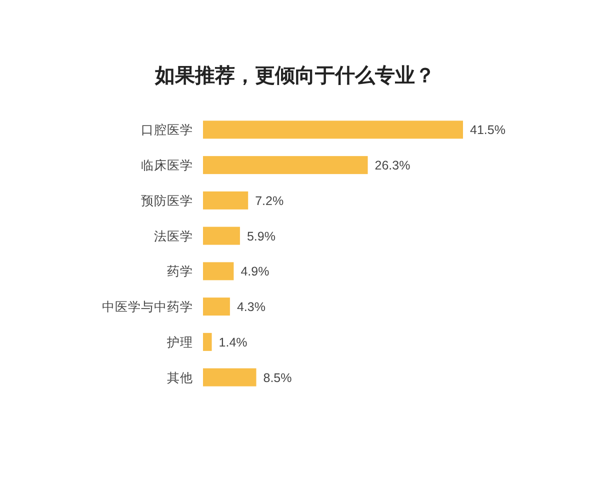 The image size is (600, 480). Describe the element at coordinates (255, 271) in the screenshot. I see `data-label: 4.9%` at that location.